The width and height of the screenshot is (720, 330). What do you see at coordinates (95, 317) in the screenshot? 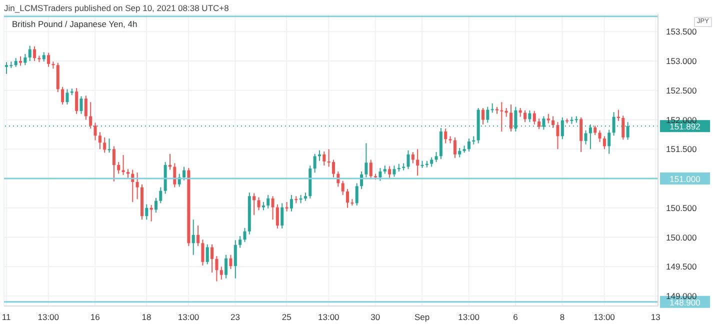
I see `x-tick-label: 16` at bounding box center [95, 317].